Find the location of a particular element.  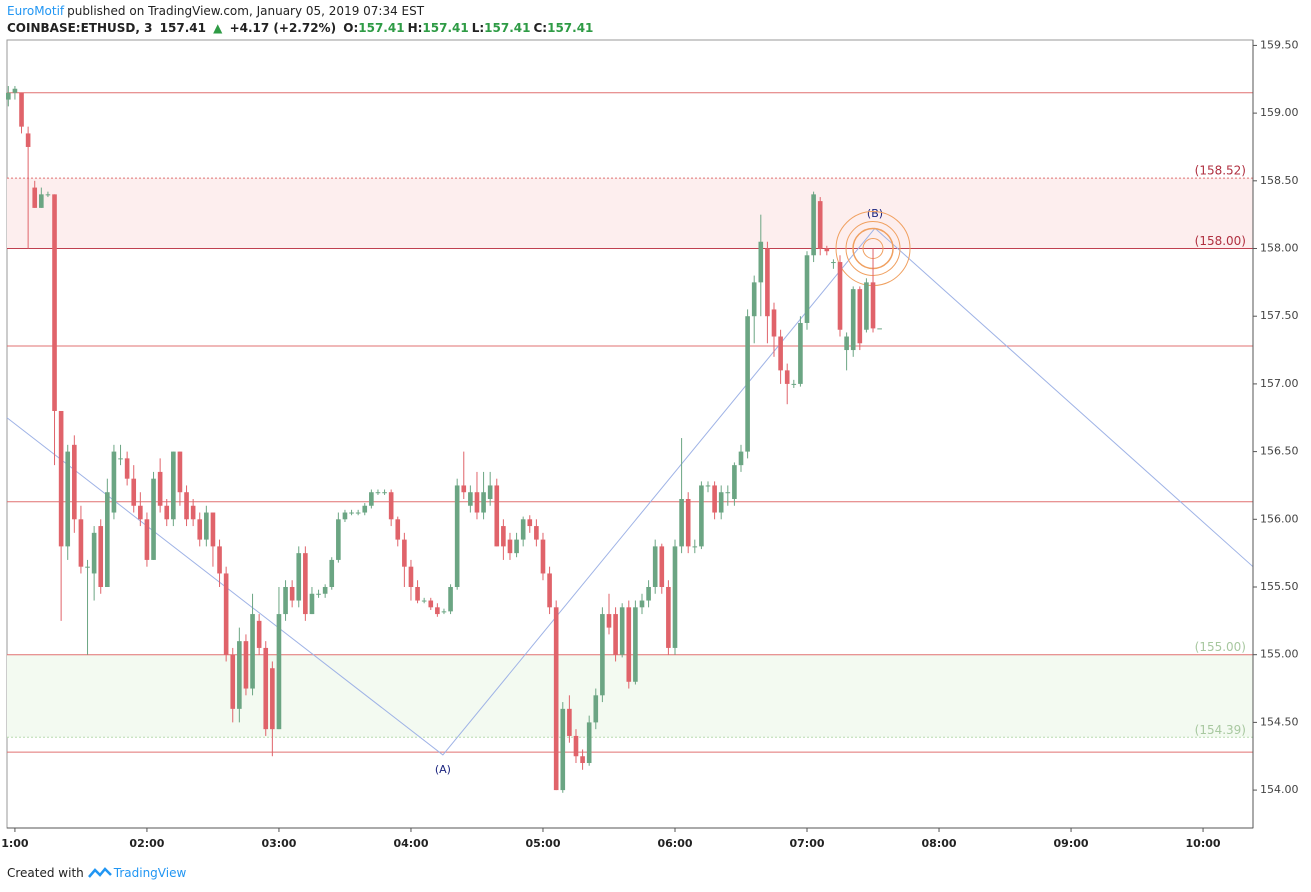

ohlc: O:157.41 H:157.41 L:157.41 C:157.41 is located at coordinates (469, 28).